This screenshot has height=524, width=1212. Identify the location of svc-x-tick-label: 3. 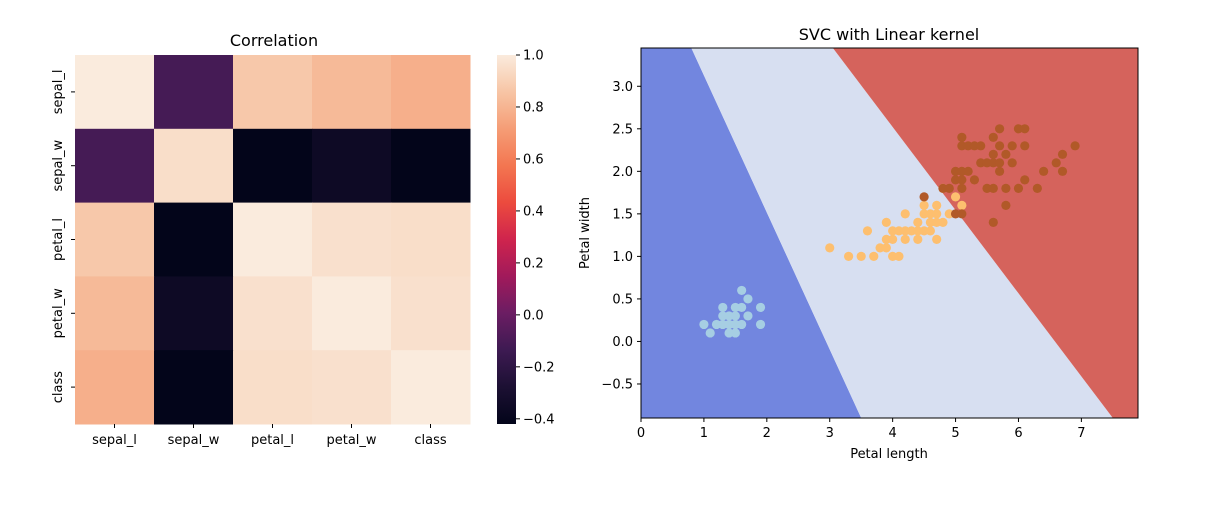
(830, 433).